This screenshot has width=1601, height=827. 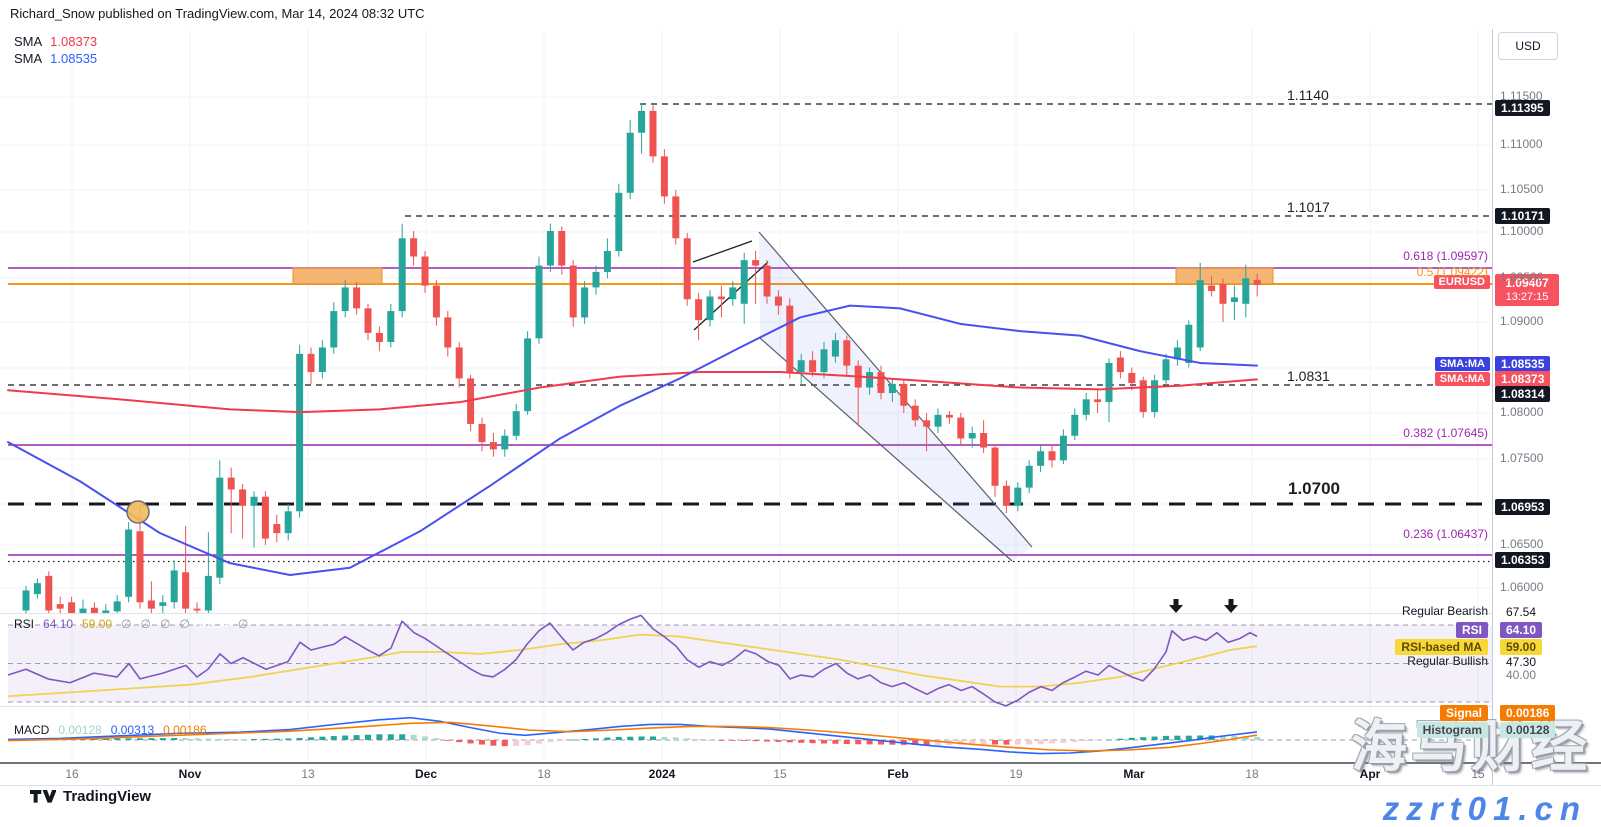 What do you see at coordinates (1523, 507) in the screenshot?
I see `price-axis-value-badge: 1.06953` at bounding box center [1523, 507].